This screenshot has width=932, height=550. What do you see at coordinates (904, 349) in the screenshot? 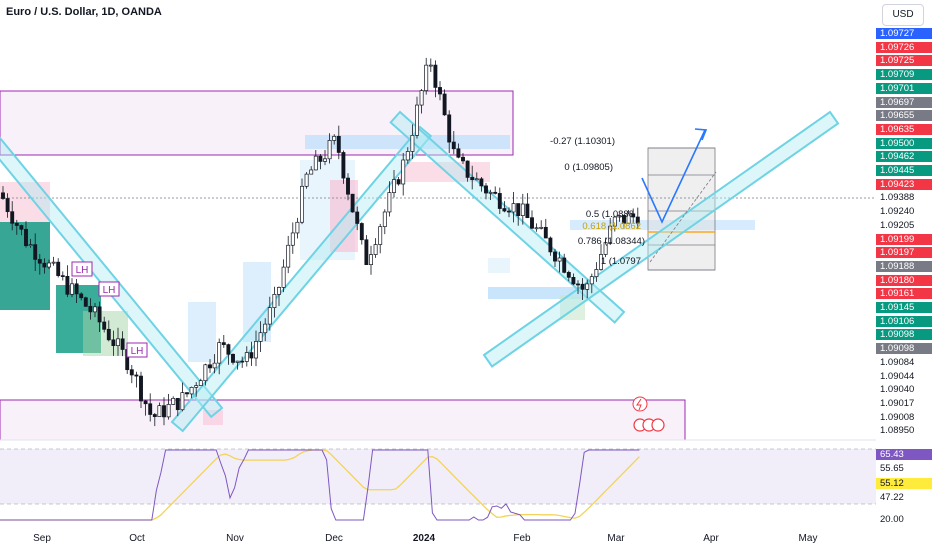
I see `price-axis-label: 1.09098` at bounding box center [904, 349].